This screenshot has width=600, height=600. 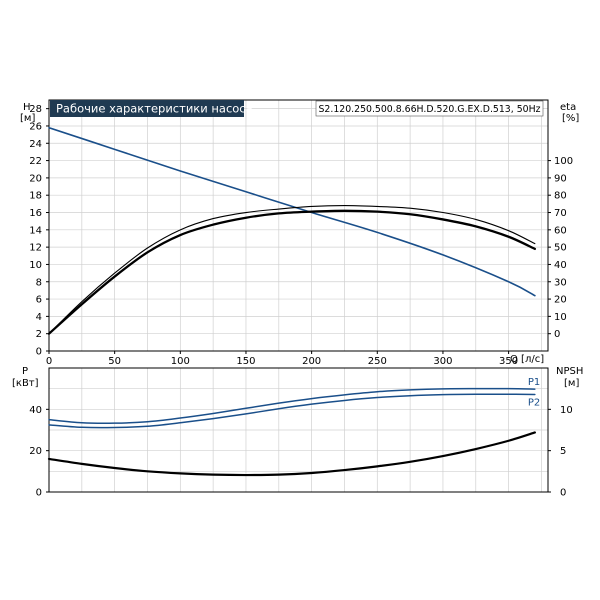 What do you see at coordinates (35, 196) in the screenshot?
I see `h-tick-label: 18` at bounding box center [35, 196].